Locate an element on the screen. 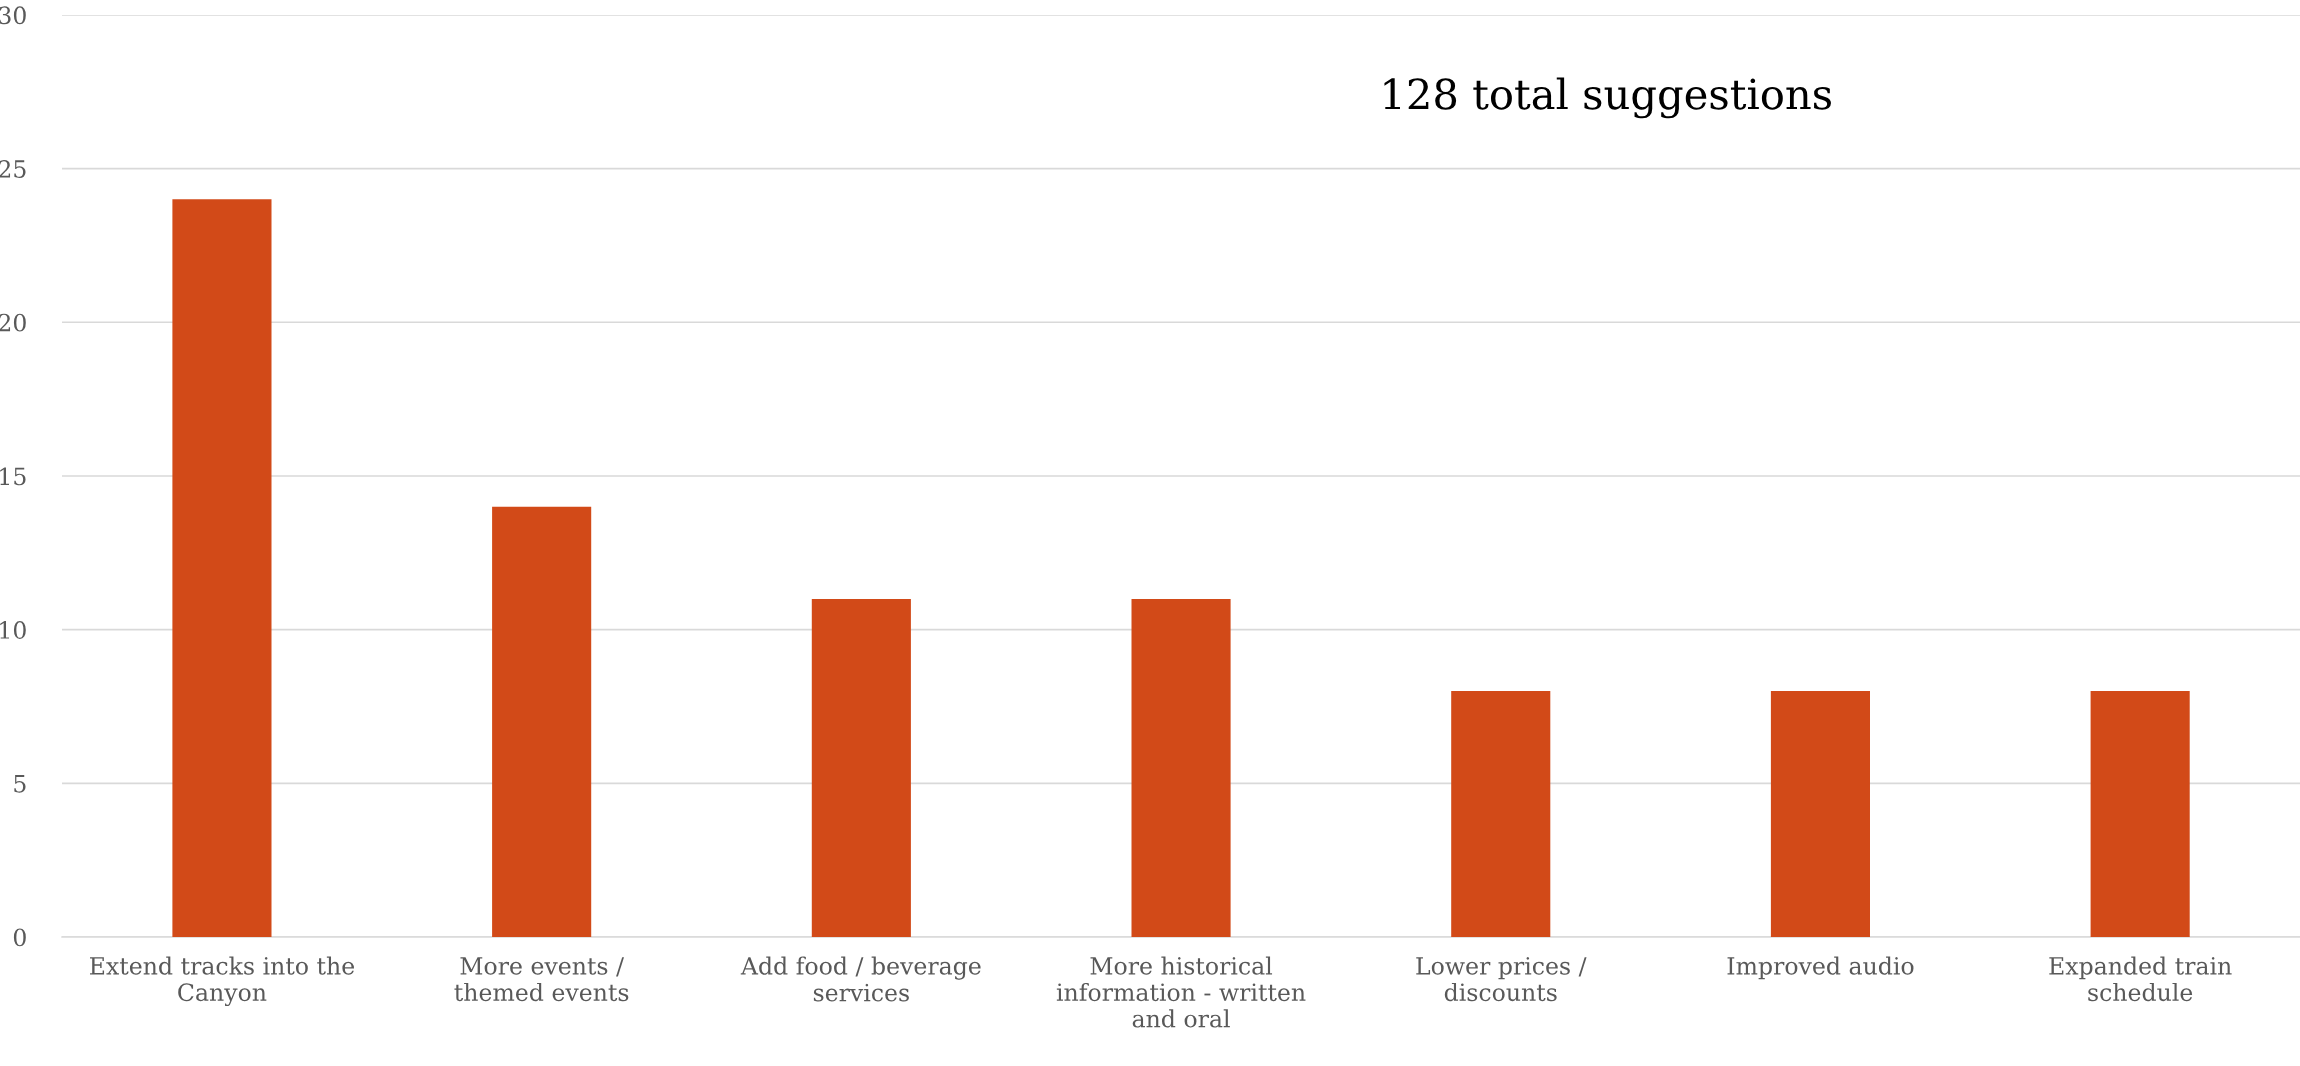  x-tick-label: More events / themed events is located at coordinates (541, 979).